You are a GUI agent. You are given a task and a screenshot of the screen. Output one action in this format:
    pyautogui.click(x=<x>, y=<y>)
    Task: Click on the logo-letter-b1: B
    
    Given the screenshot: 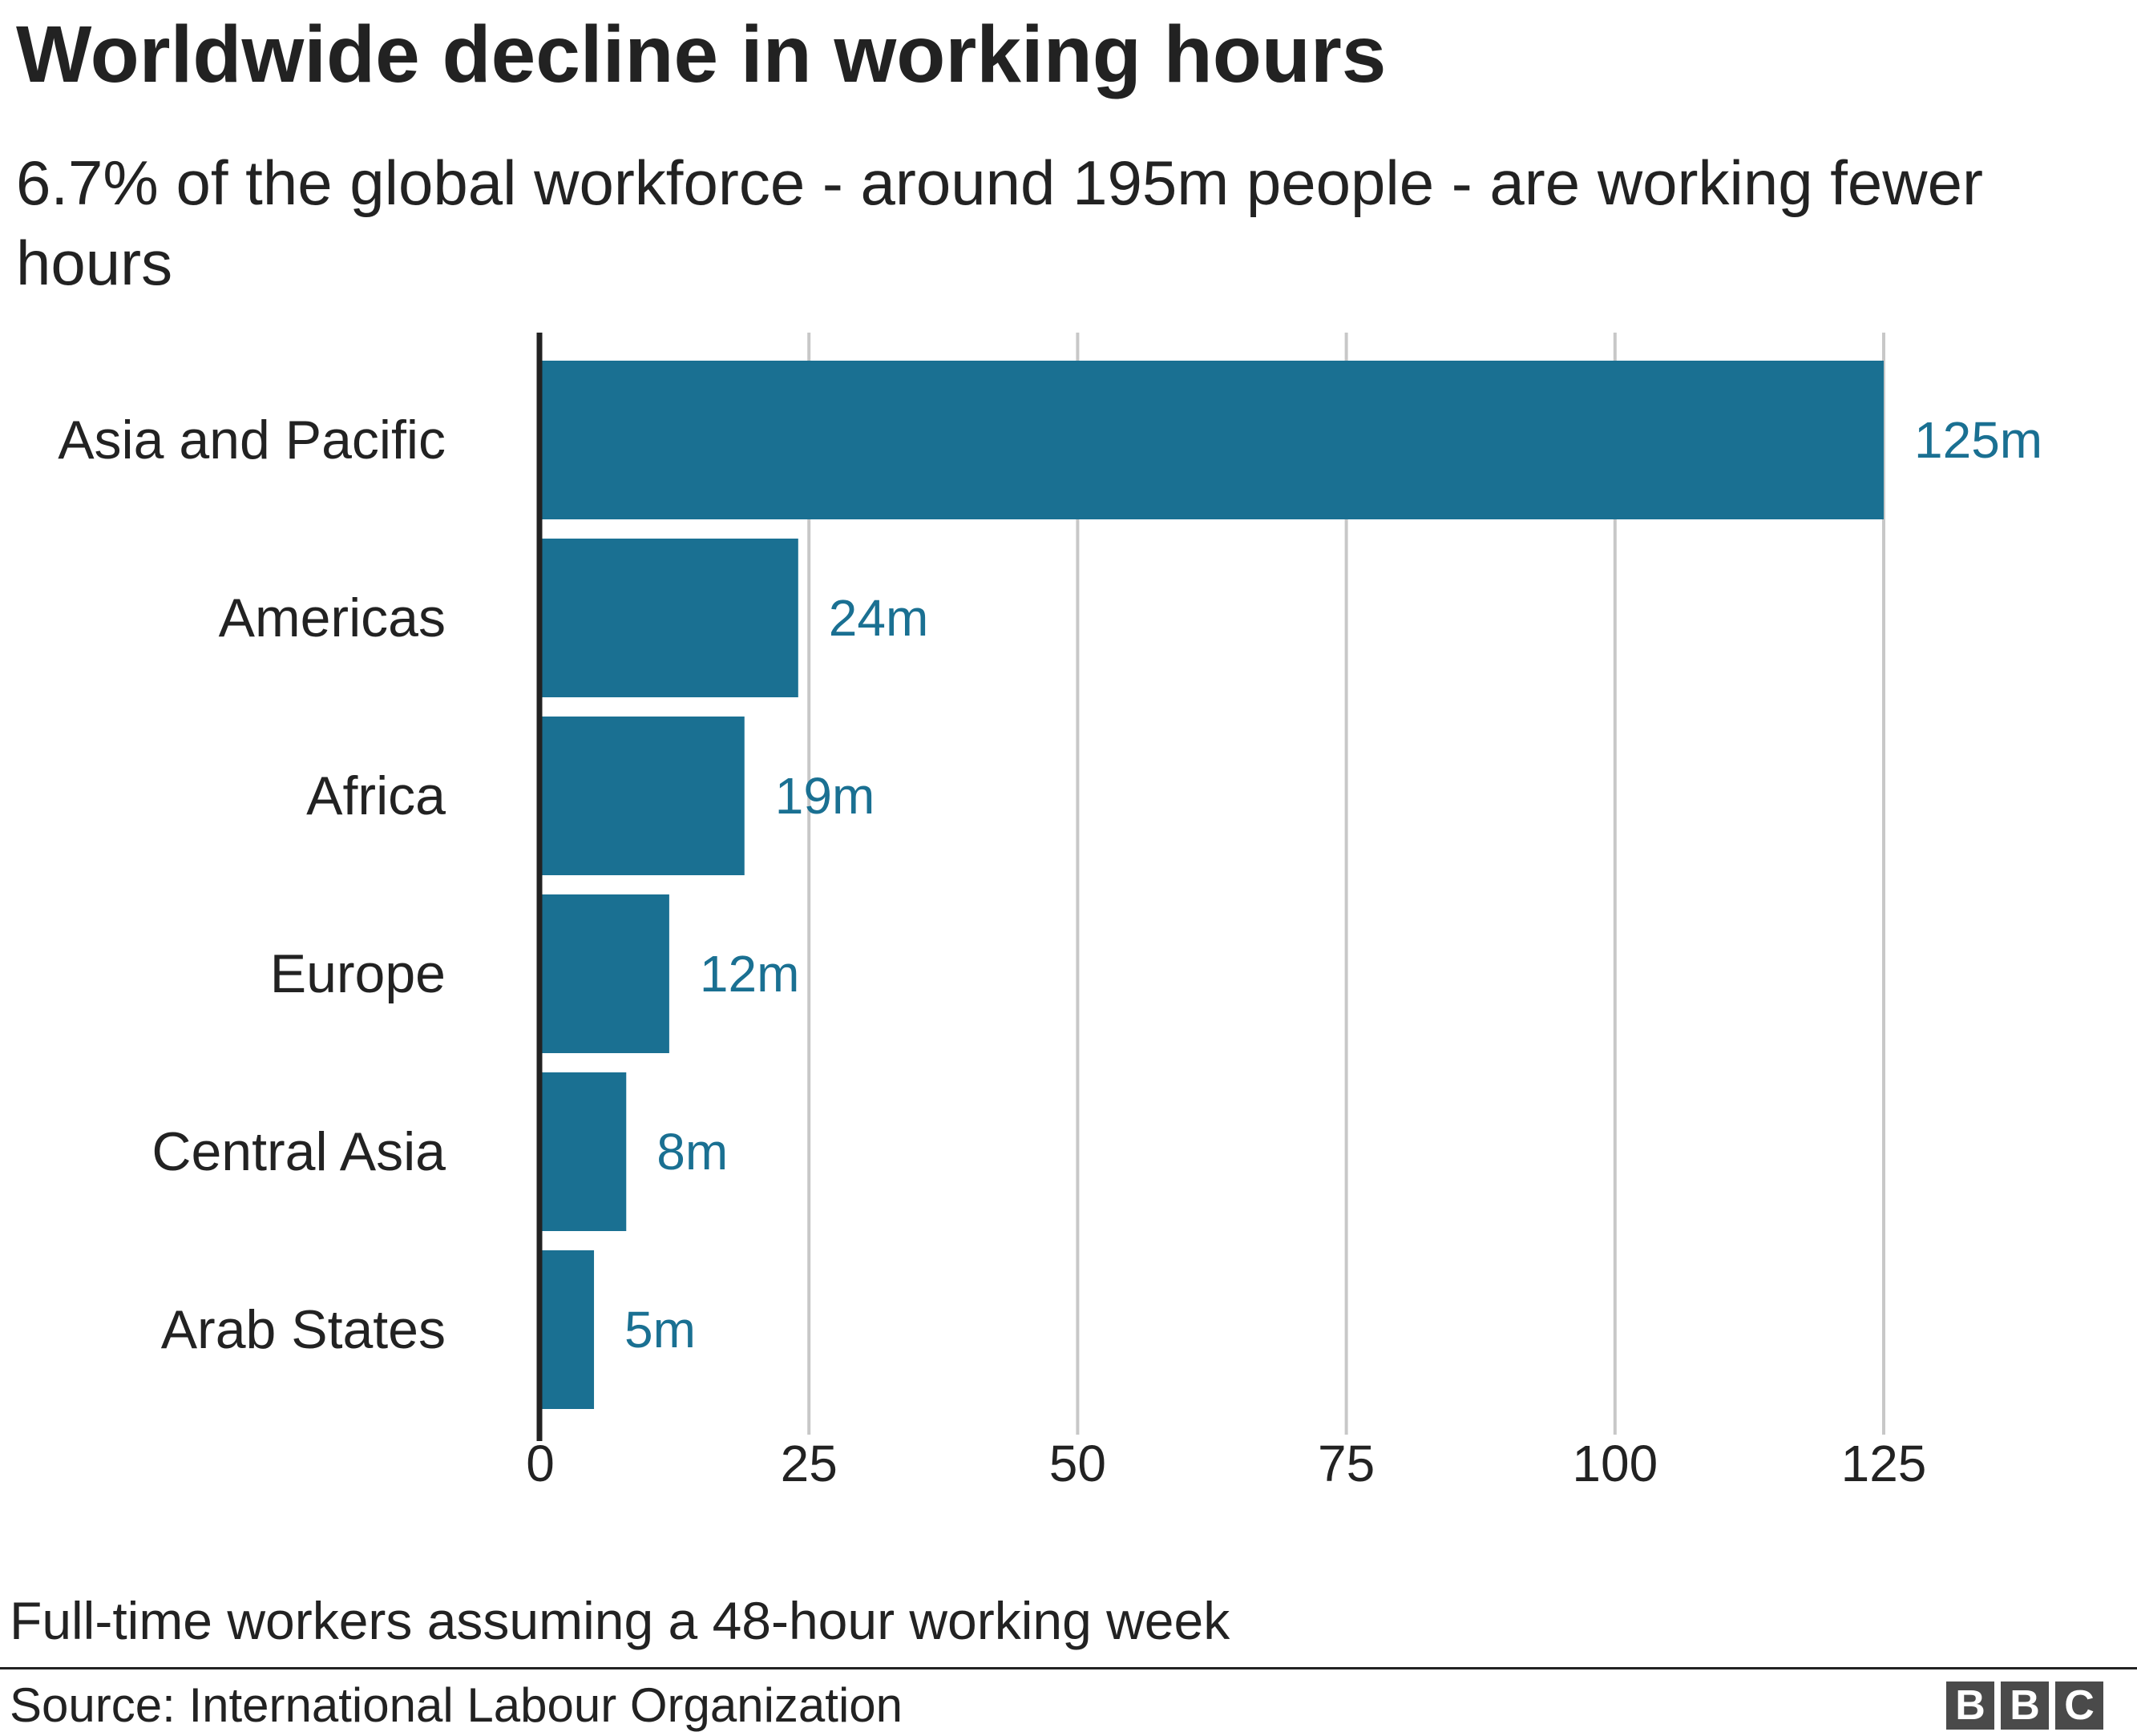 What is the action you would take?
    pyautogui.click(x=1970, y=1705)
    